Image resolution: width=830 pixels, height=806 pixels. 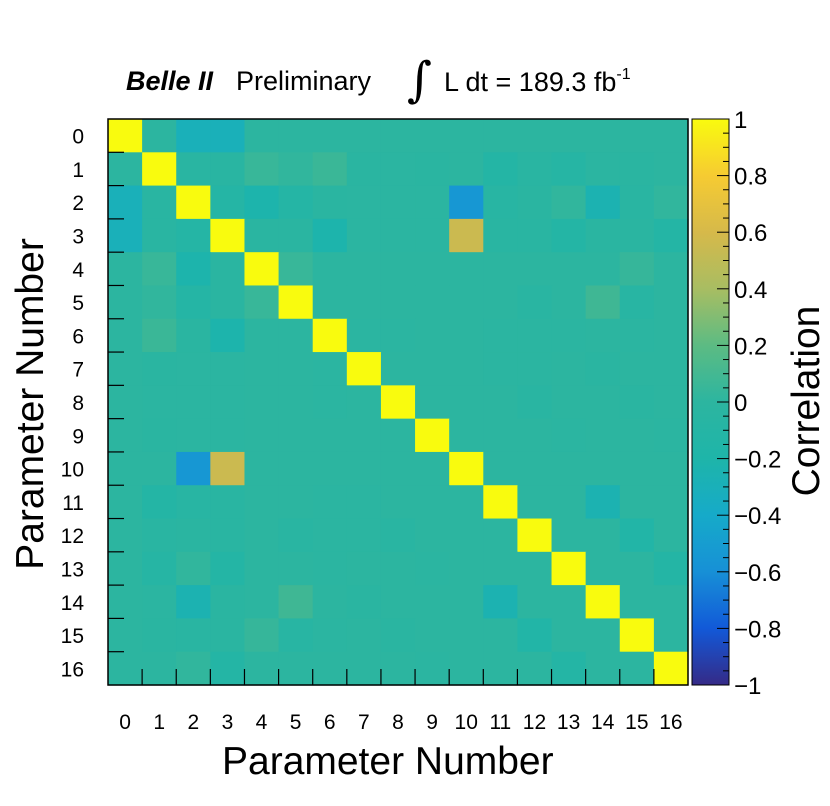 I want to click on y-tick-label: 8, so click(x=78, y=403).